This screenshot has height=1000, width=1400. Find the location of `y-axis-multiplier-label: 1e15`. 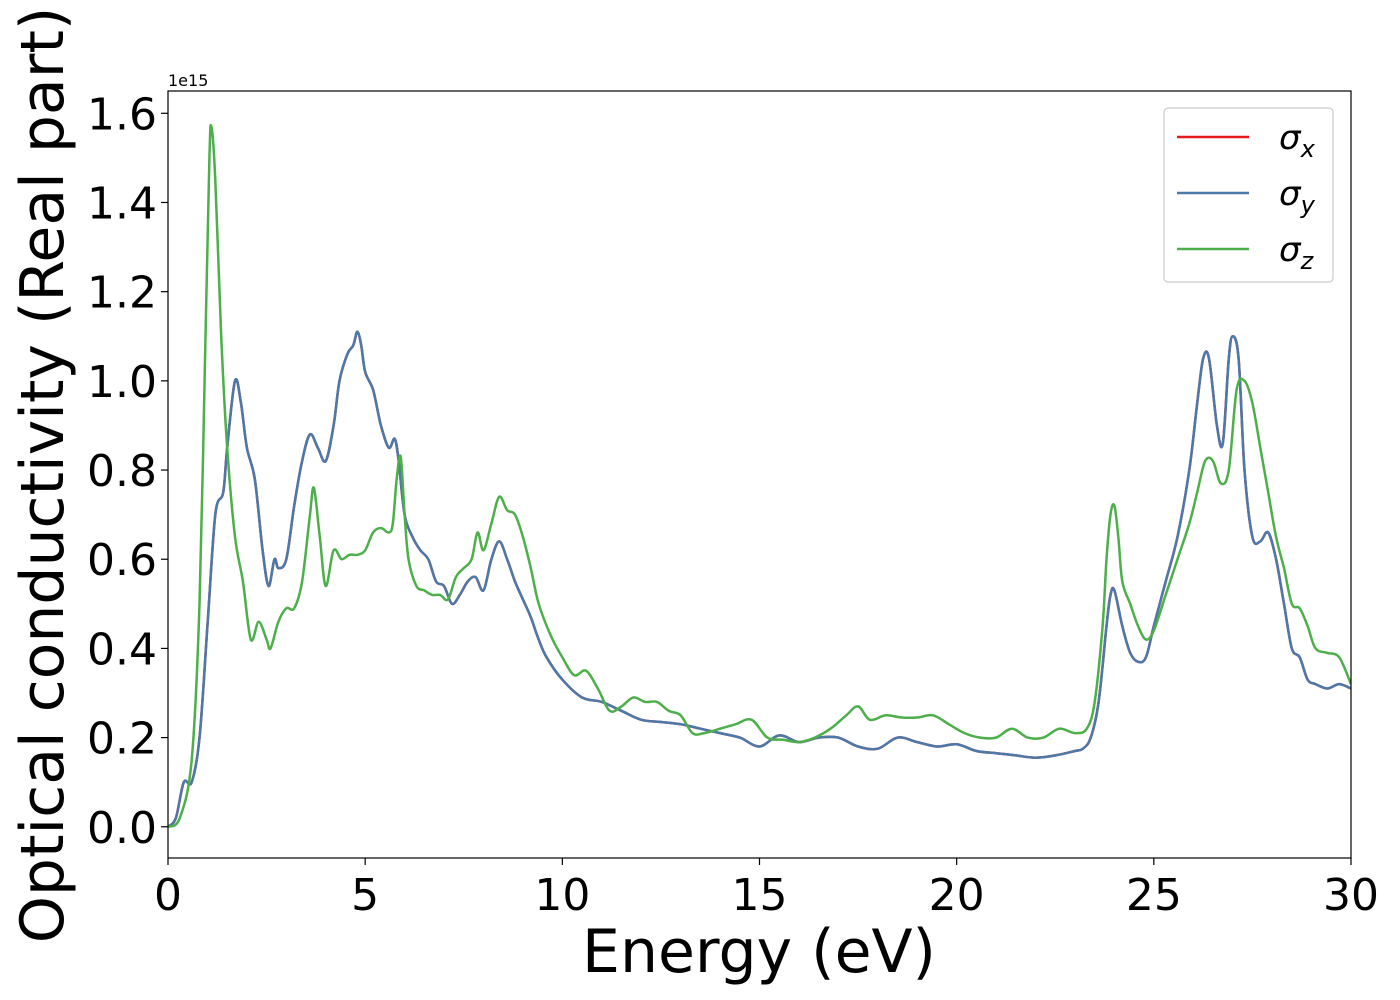

y-axis-multiplier-label: 1e15 is located at coordinates (188, 80).